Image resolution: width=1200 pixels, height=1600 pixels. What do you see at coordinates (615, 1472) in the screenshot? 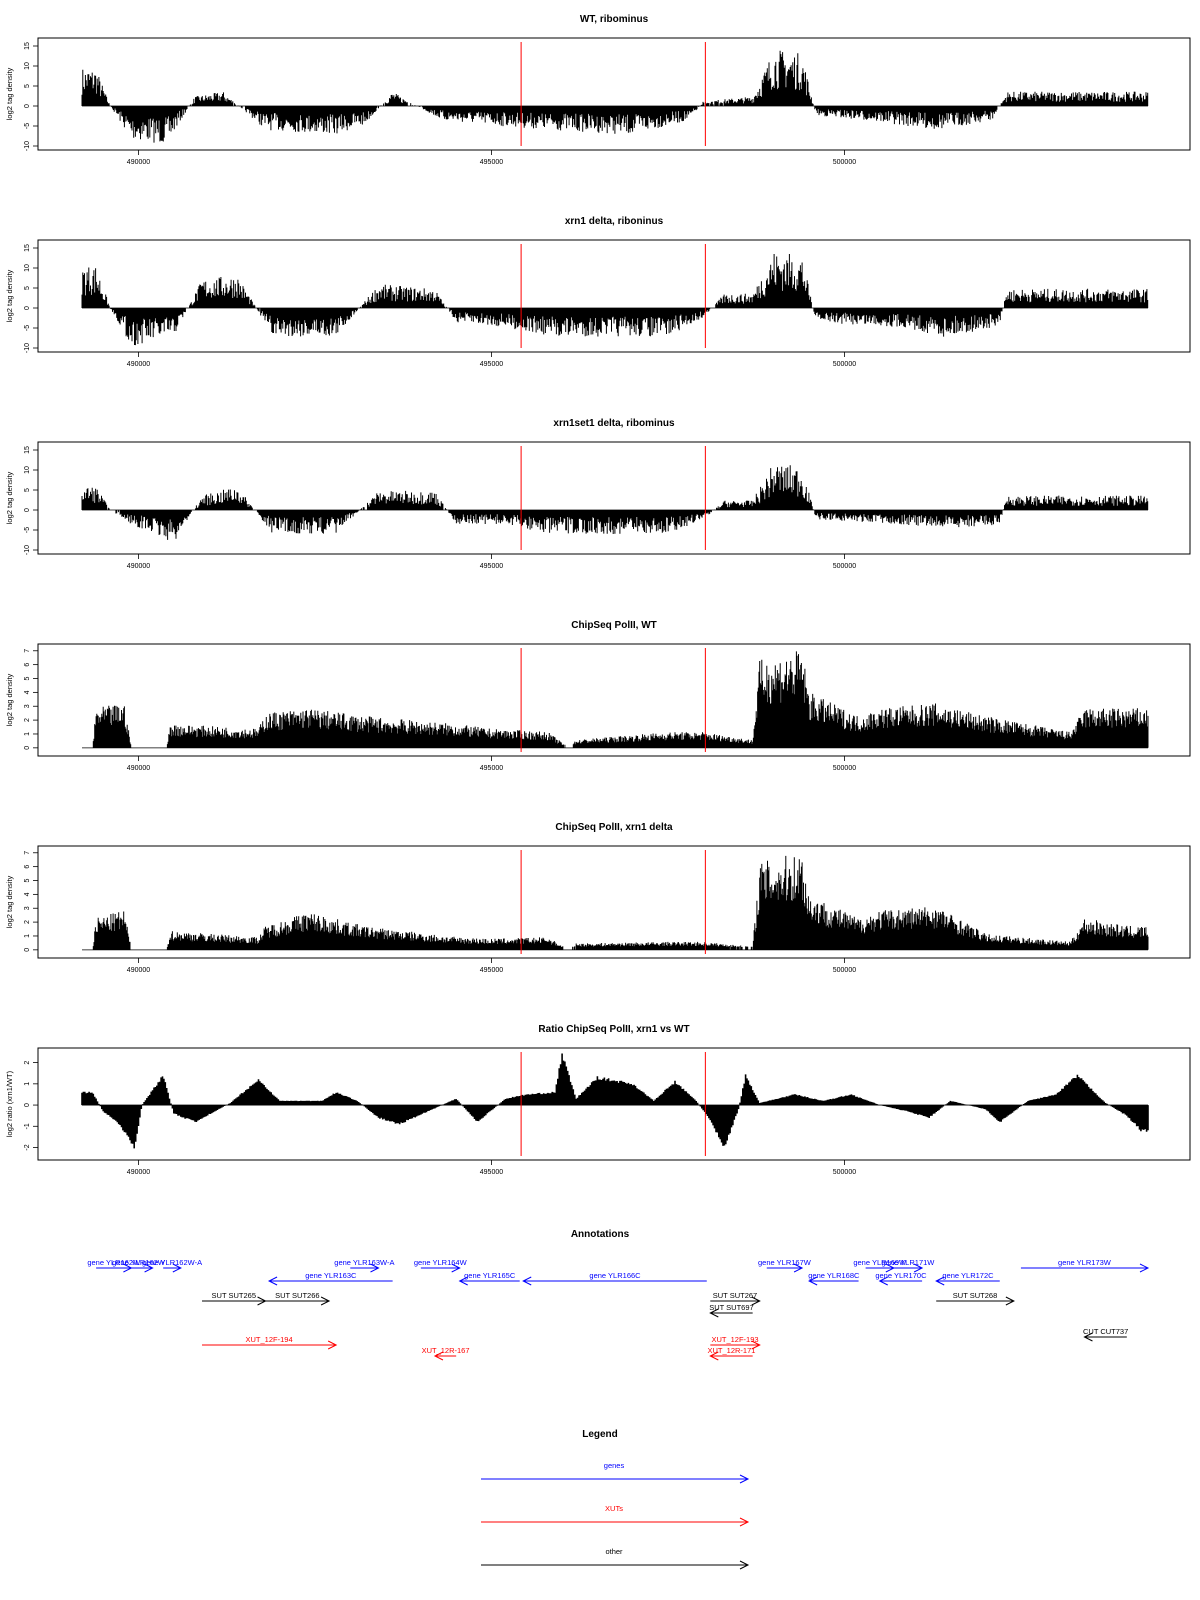
I see `legend-entry: genes` at bounding box center [615, 1472].